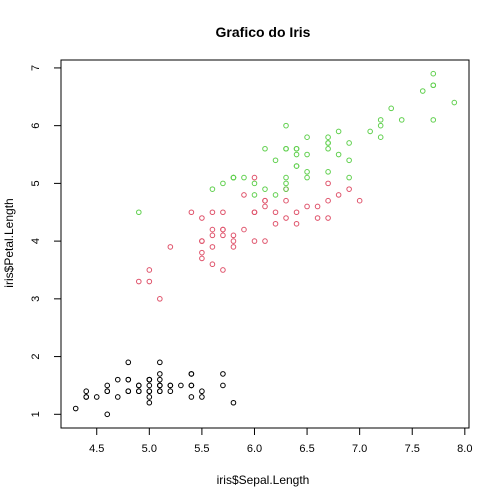  Describe the element at coordinates (36, 183) in the screenshot. I see `y-tick-label: 5` at that location.